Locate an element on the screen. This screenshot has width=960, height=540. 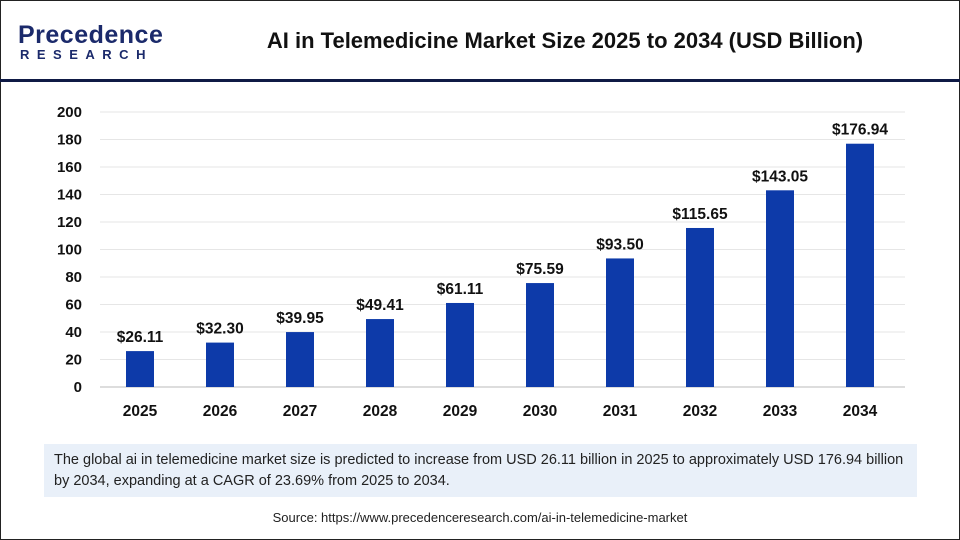
bar-2033 is located at coordinates (780, 288).